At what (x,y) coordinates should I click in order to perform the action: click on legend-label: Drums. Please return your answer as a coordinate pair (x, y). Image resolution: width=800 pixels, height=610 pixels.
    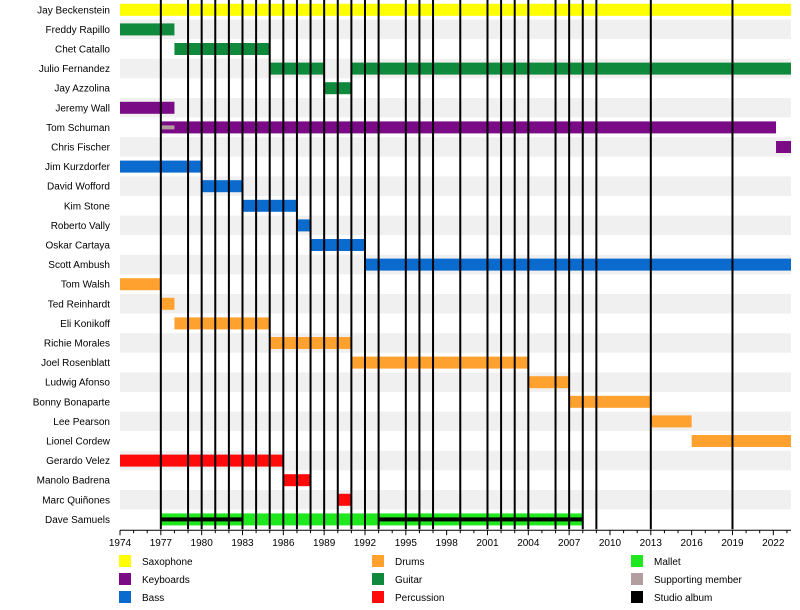
    Looking at the image, I should click on (409, 562).